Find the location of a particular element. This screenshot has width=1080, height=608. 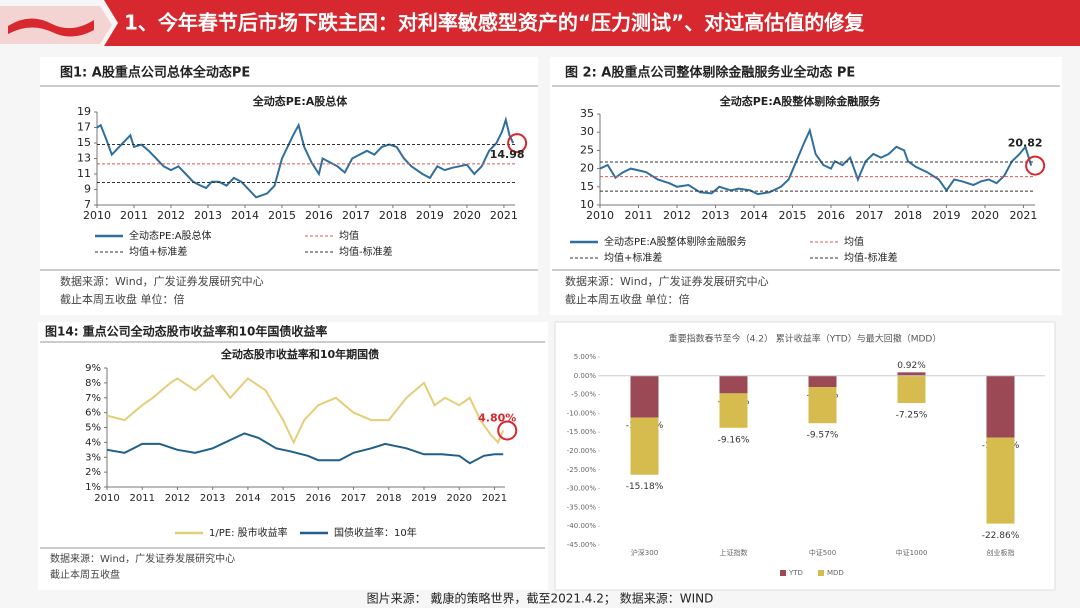

y-tick-label: 5% is located at coordinates (93, 428).